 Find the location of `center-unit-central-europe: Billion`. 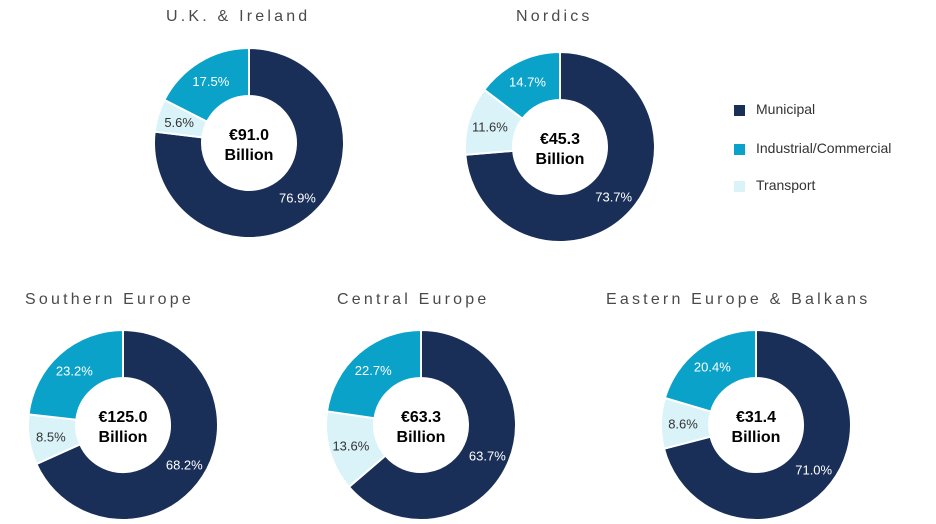

center-unit-central-europe: Billion is located at coordinates (421, 437).